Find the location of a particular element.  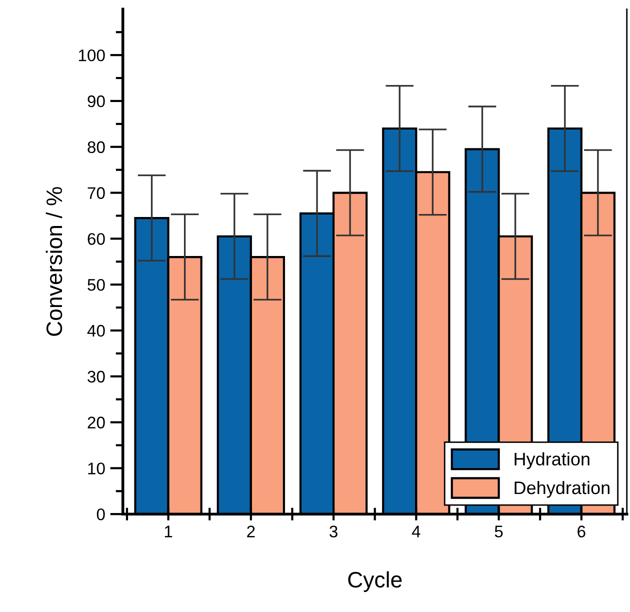

y-tick-label: 40 is located at coordinates (96, 330).